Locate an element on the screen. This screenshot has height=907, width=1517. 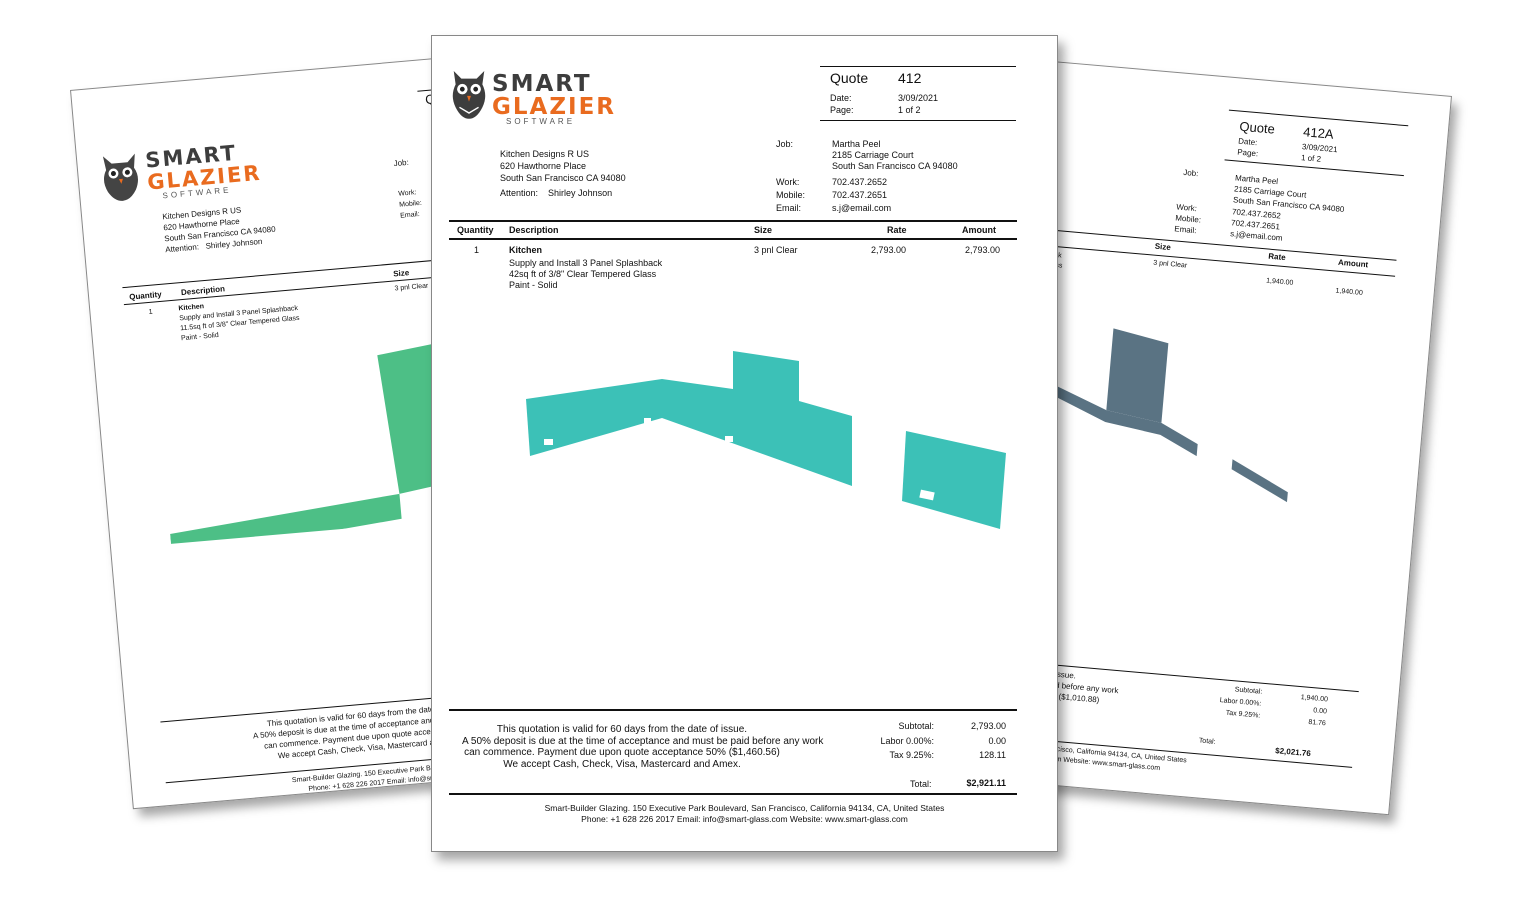
quote-number: 412 is located at coordinates (910, 78).